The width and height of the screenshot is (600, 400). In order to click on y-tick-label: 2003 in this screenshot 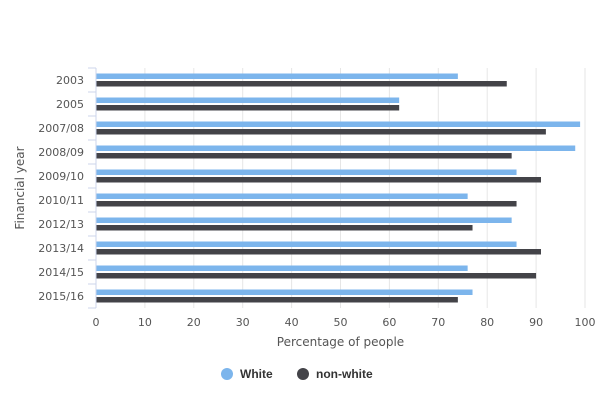, I will do `click(70, 80)`.